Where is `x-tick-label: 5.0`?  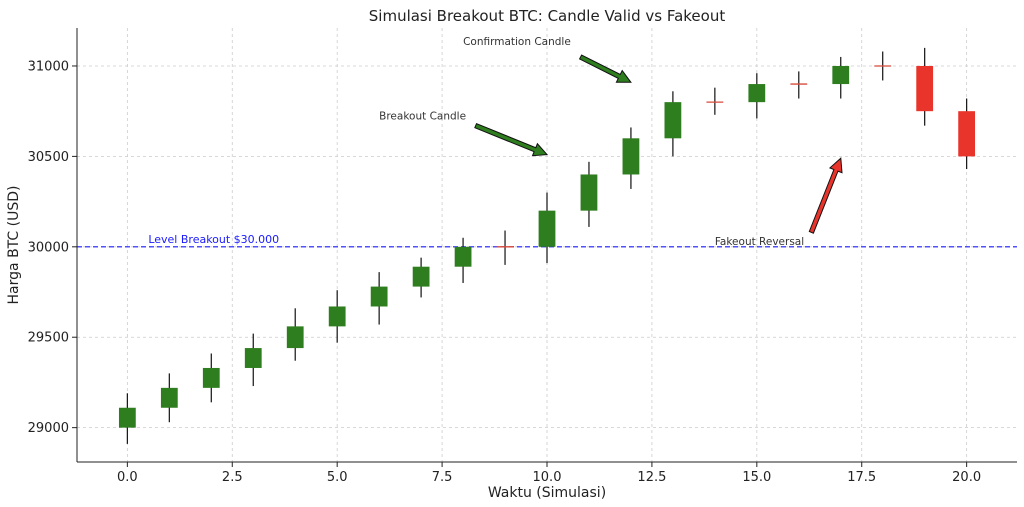
x-tick-label: 5.0 is located at coordinates (337, 477).